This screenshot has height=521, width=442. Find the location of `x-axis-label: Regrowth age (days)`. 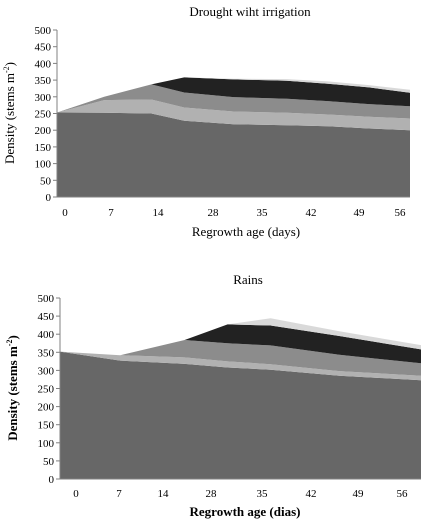

x-axis-label: Regrowth age (days) is located at coordinates (246, 231).